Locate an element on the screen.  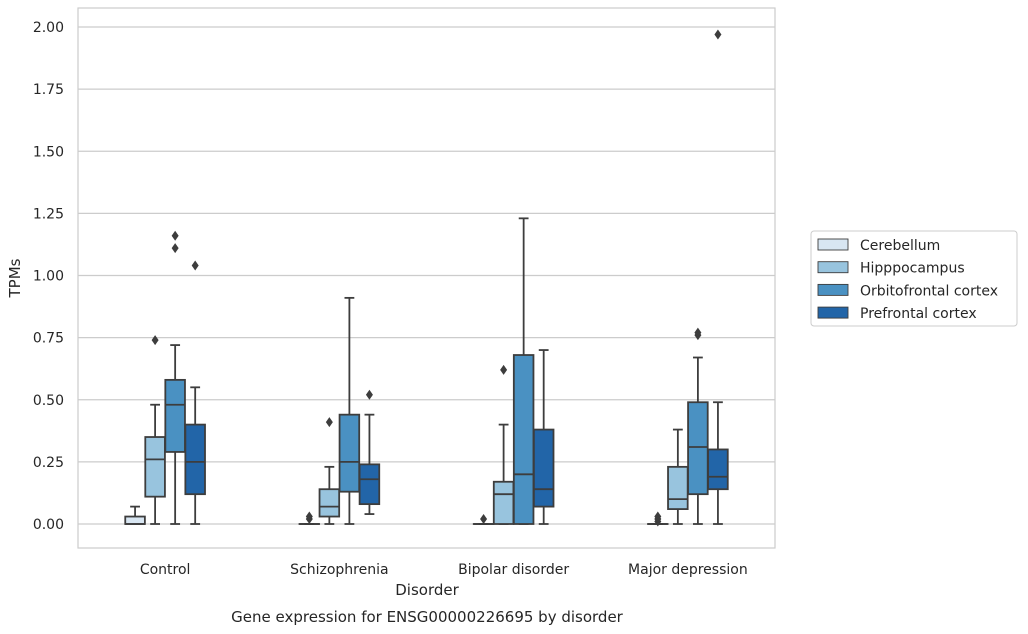
x-tick-label: Major depression is located at coordinates (688, 570).